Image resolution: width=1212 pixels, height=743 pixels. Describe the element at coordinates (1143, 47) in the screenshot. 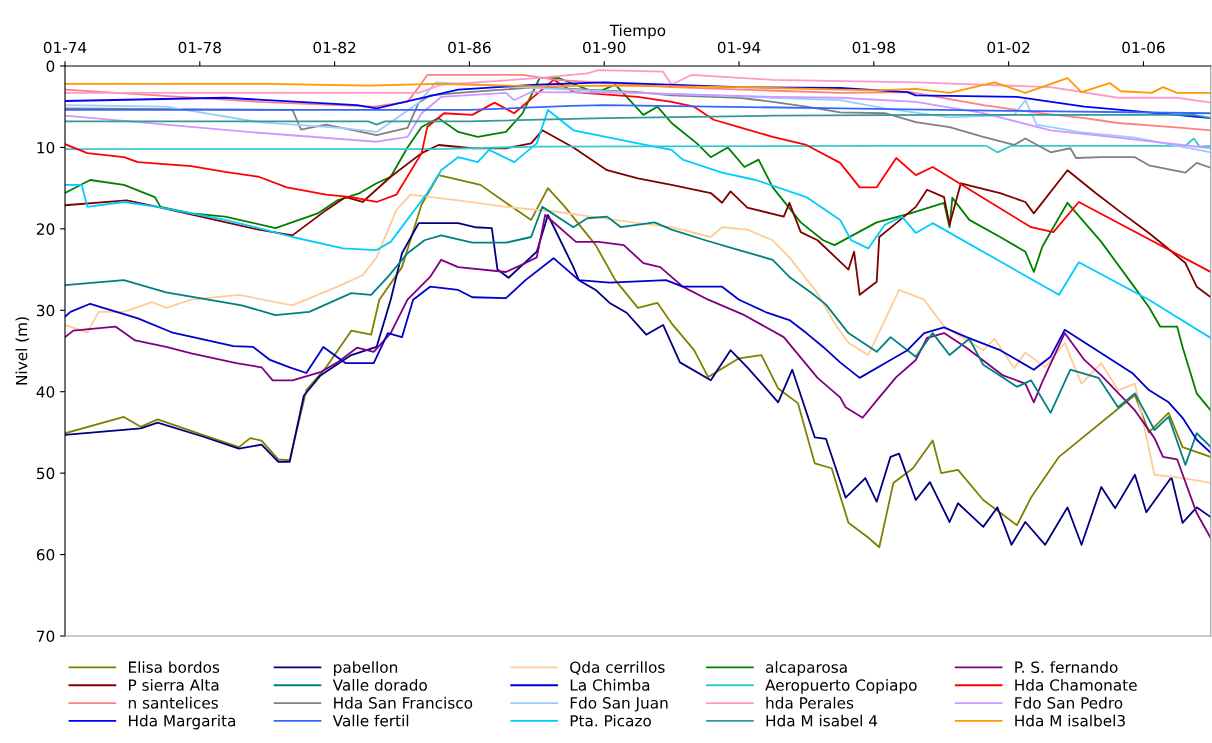

I see `x-tick-label: 01-06` at that location.